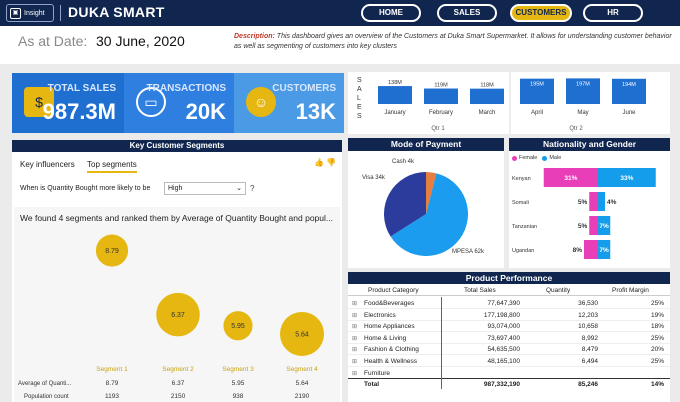 This screenshot has width=680, height=402. I want to click on table-total-row: Total 987,332,190 85,246 14%, so click(509, 383).